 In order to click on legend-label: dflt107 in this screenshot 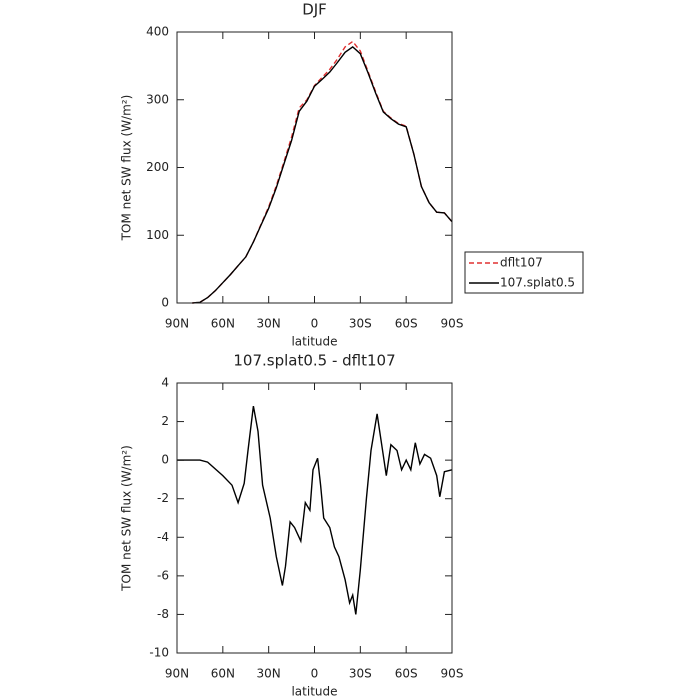, I will do `click(521, 263)`.